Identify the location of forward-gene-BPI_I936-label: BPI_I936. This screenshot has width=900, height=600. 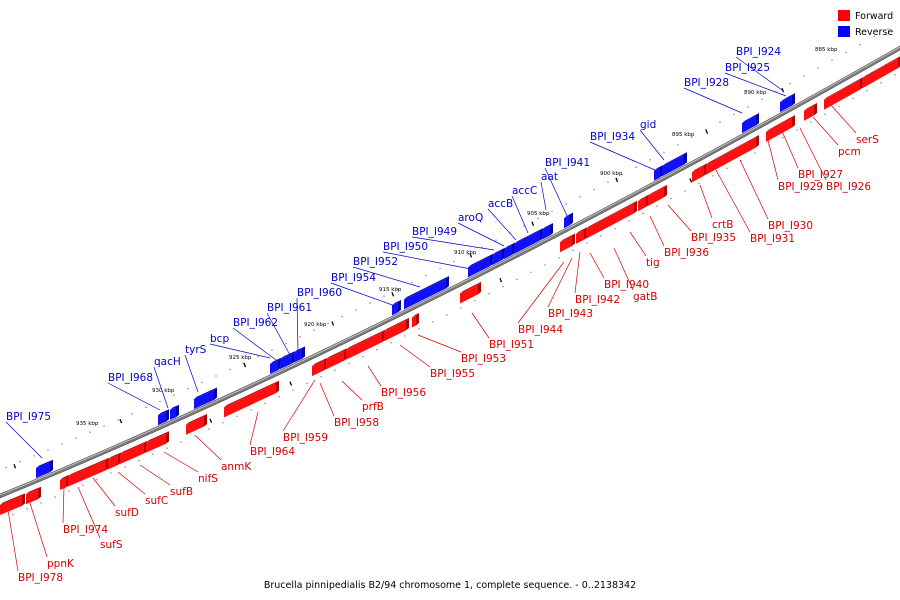
(686, 253).